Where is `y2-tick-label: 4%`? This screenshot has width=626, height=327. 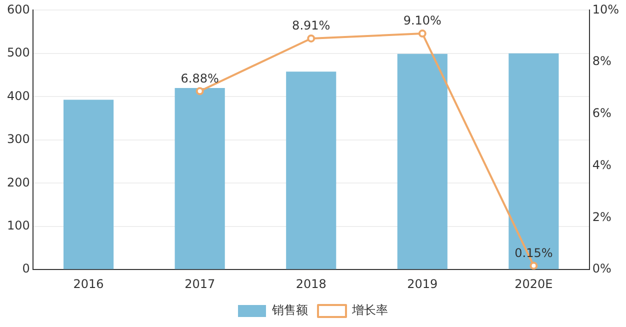 y2-tick-label: 4% is located at coordinates (602, 165).